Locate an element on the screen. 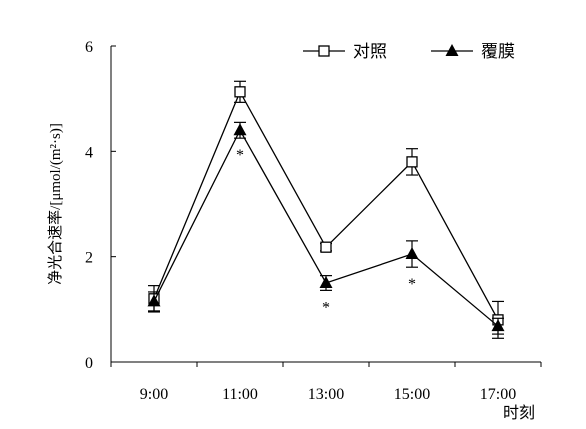 Image resolution: width=586 pixels, height=429 pixels. legend-item-1: 对照 is located at coordinates (345, 51).